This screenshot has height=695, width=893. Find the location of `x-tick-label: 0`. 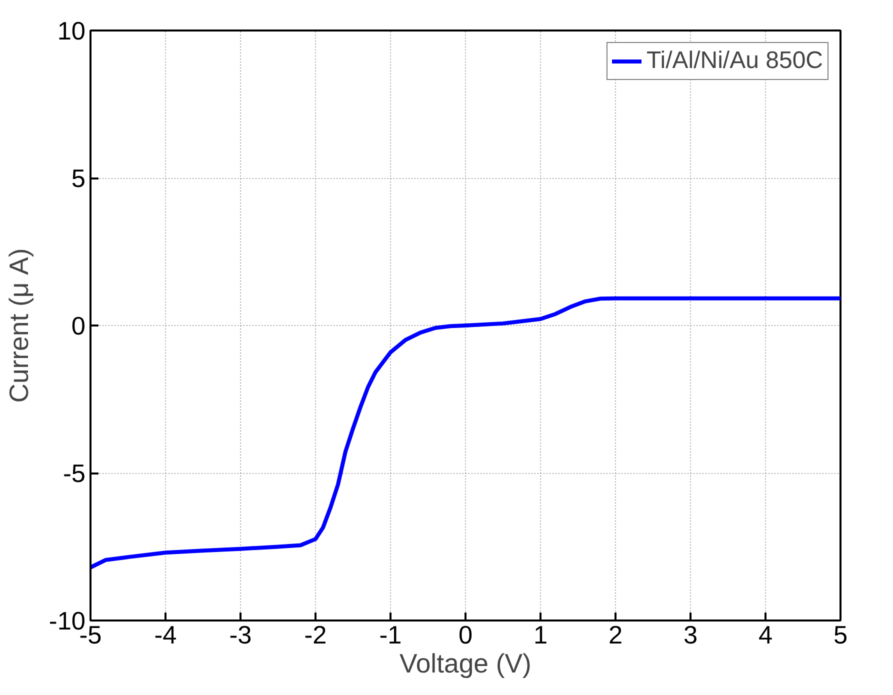

x-tick-label: 0 is located at coordinates (465, 636).